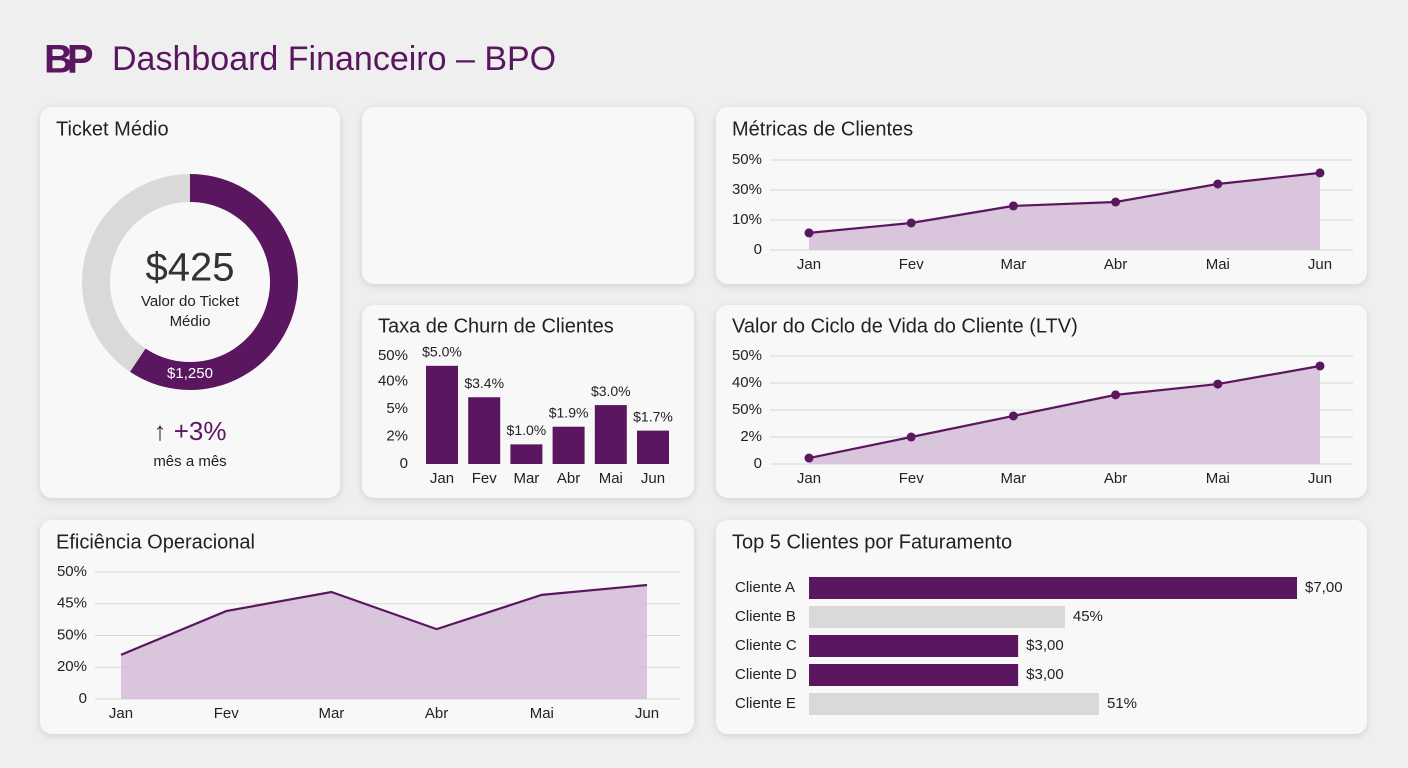 The width and height of the screenshot is (1408, 768). What do you see at coordinates (611, 391) in the screenshot?
I see `value-label: $3.0%` at bounding box center [611, 391].